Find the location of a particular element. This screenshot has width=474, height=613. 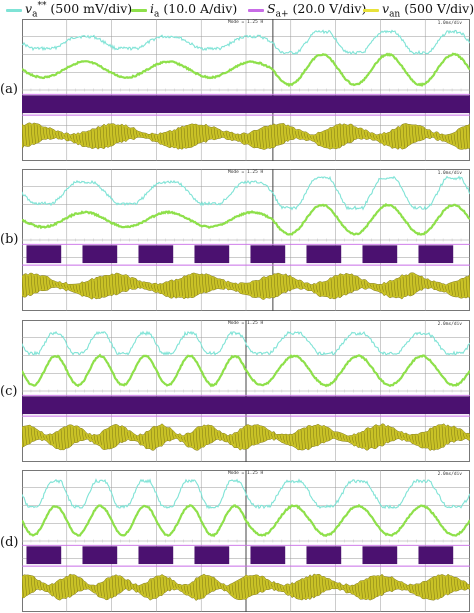

trigger-readout-d: Mode = 1.25 H is located at coordinates (246, 473).